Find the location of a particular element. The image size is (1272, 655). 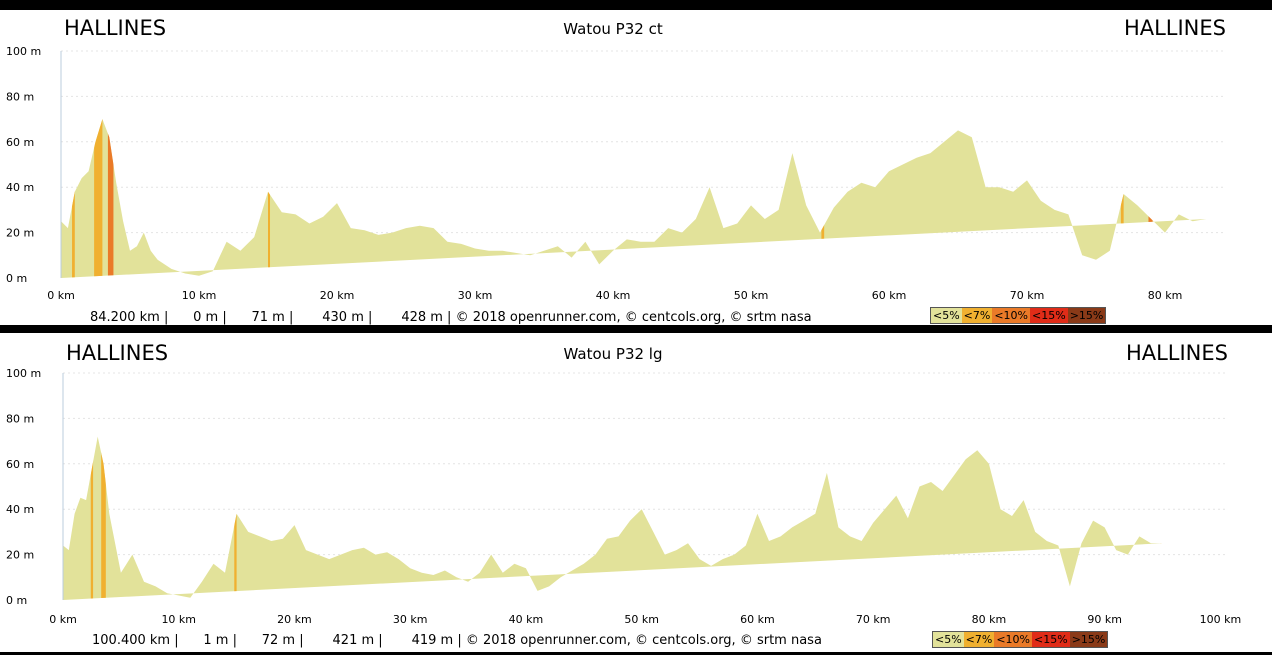

chart-title: Watou P32 ct is located at coordinates (613, 29).